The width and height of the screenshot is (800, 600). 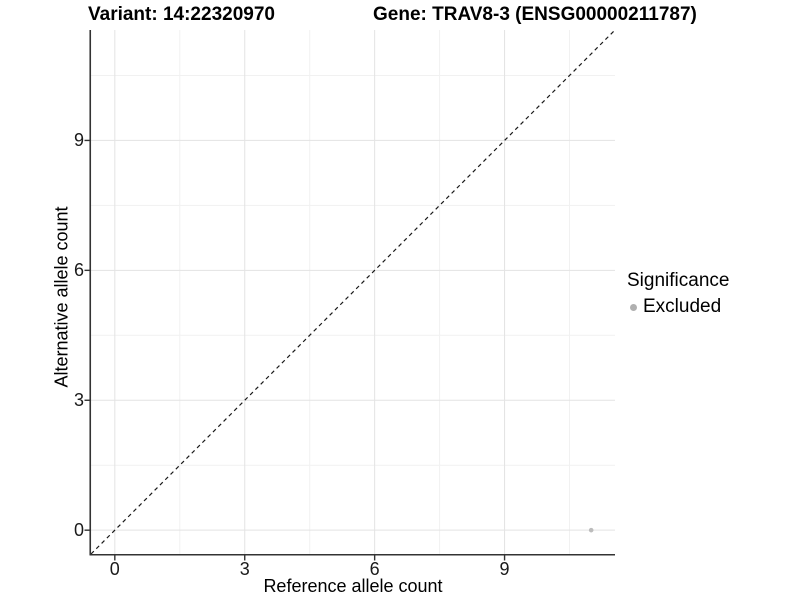 I want to click on legend: Significance Excluded, so click(x=678, y=294).